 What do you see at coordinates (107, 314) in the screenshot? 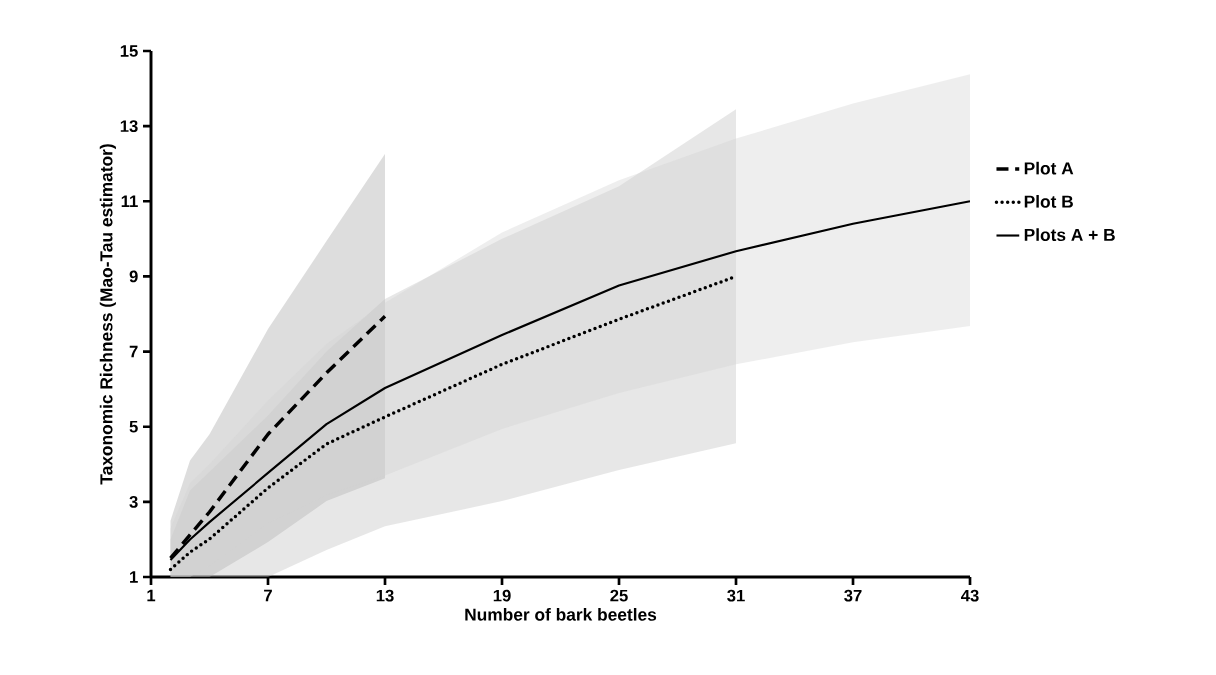
I see `y-axis-title: Taxonomic Richness (Mao-Tau estimator)` at bounding box center [107, 314].